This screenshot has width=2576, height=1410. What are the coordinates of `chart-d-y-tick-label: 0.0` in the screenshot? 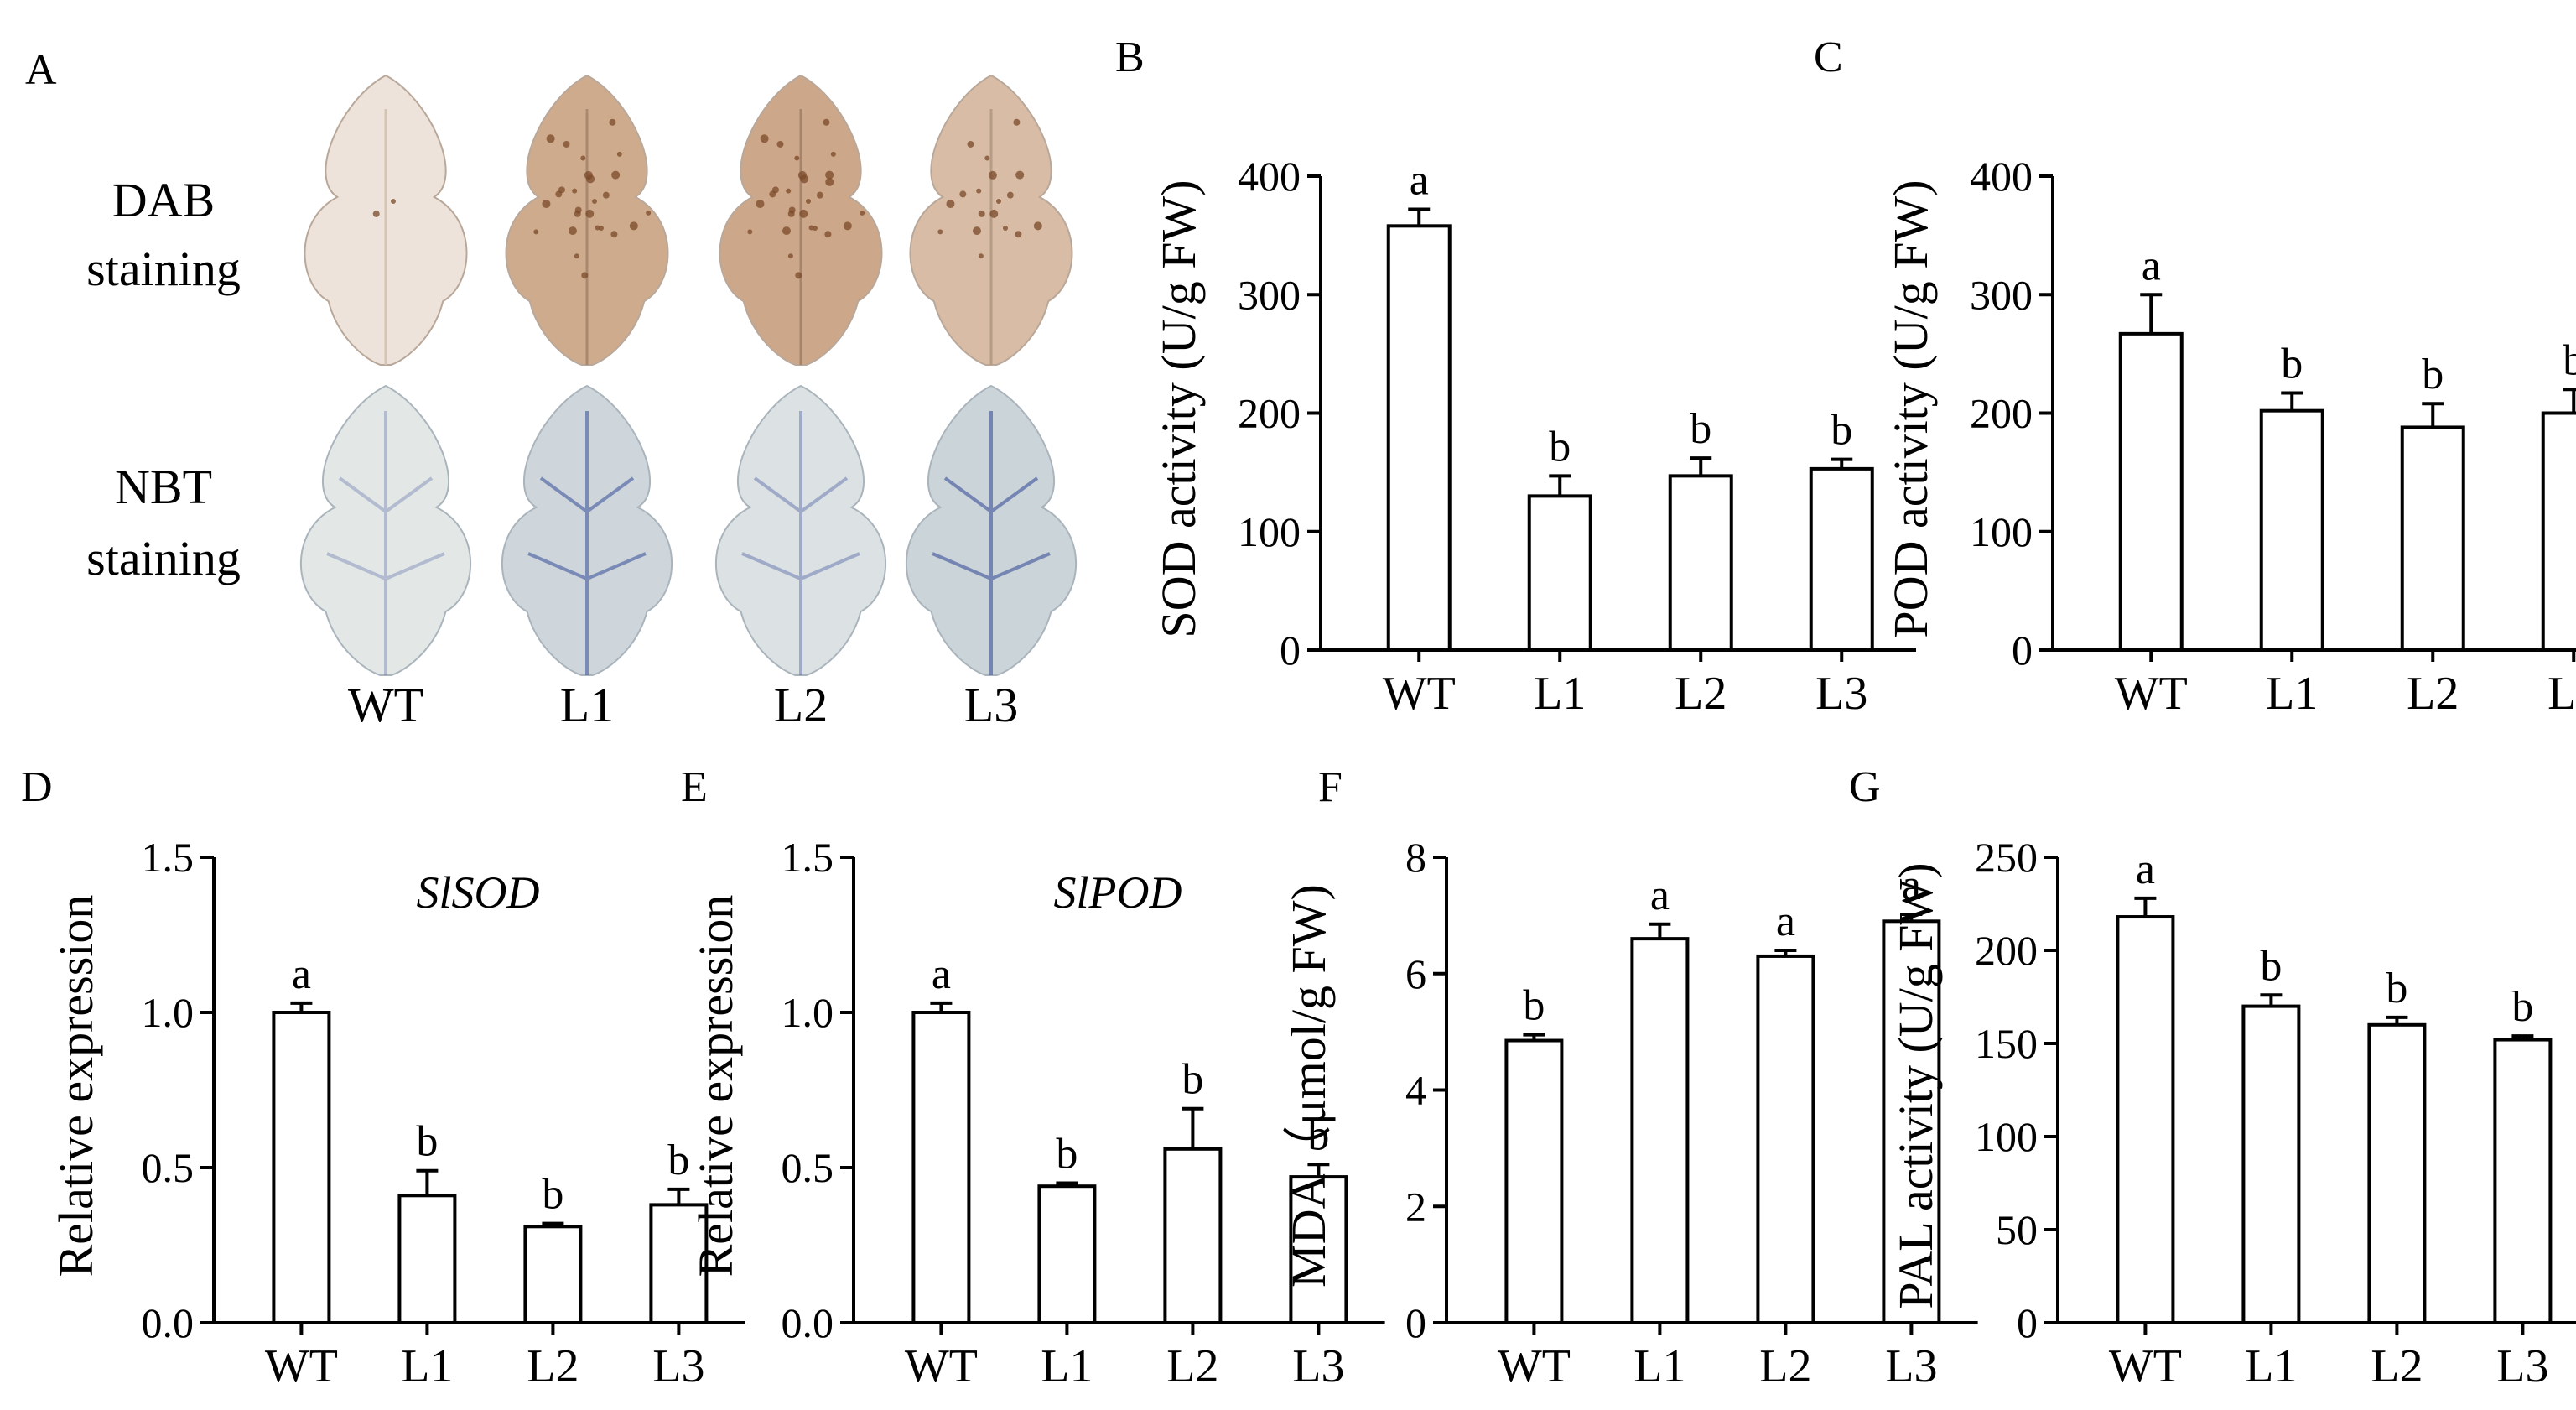 It's located at (168, 1323).